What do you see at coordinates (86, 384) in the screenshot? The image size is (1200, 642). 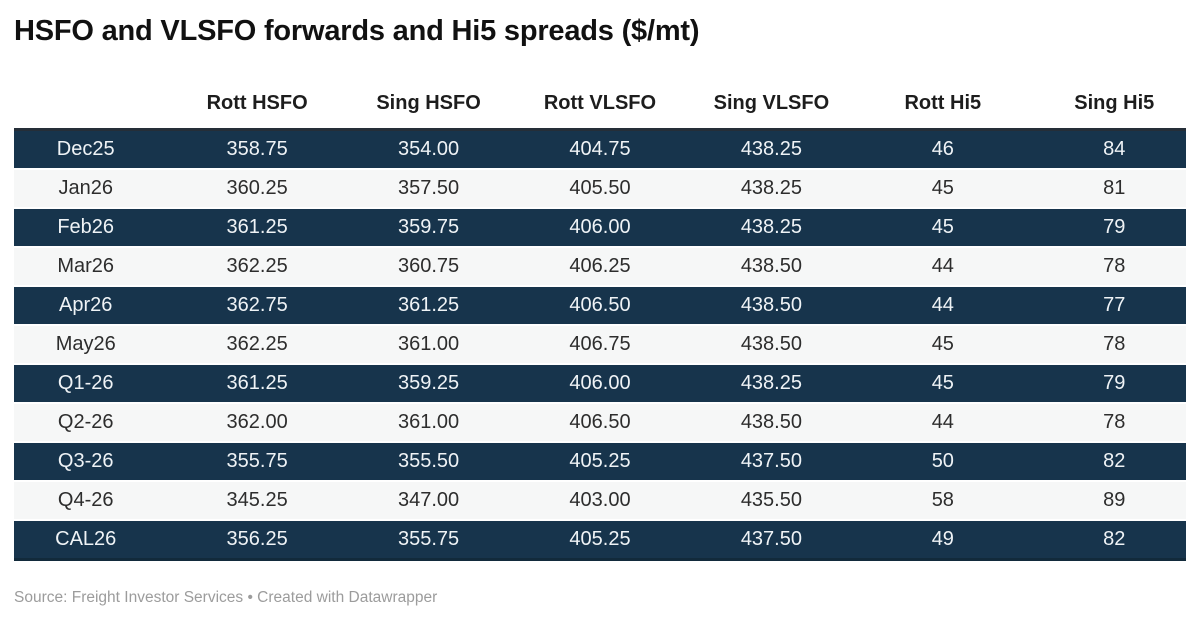 I see `row-label: Q1-26` at bounding box center [86, 384].